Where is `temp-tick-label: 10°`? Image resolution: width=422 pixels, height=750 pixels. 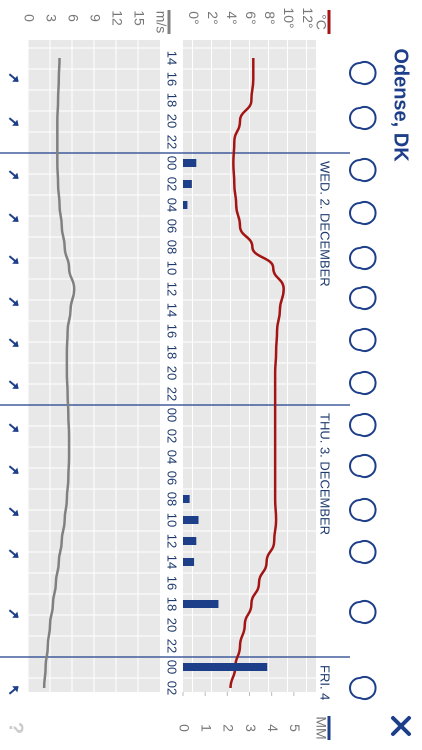 temp-tick-label: 10° is located at coordinates (289, 17).